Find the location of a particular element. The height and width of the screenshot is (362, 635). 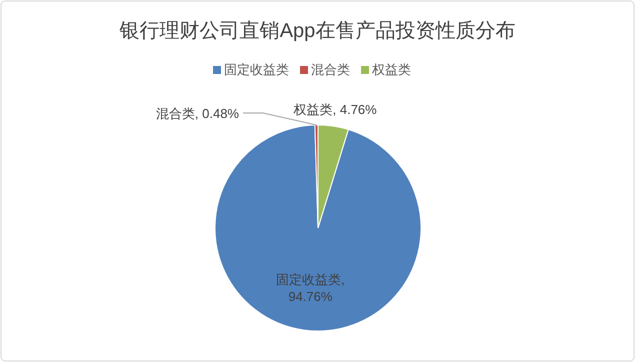

data-label: 混合类, 0.48% is located at coordinates (198, 113).